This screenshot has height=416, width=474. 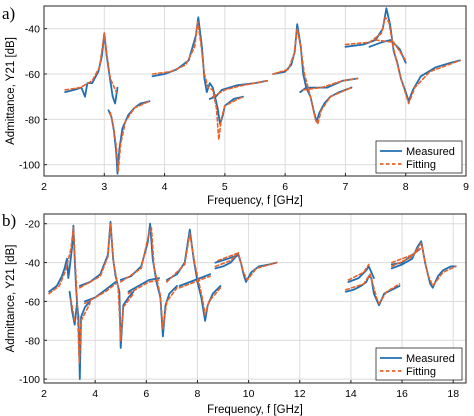 I want to click on chart-1-legend-label-fitting: Fitting, so click(x=421, y=372).